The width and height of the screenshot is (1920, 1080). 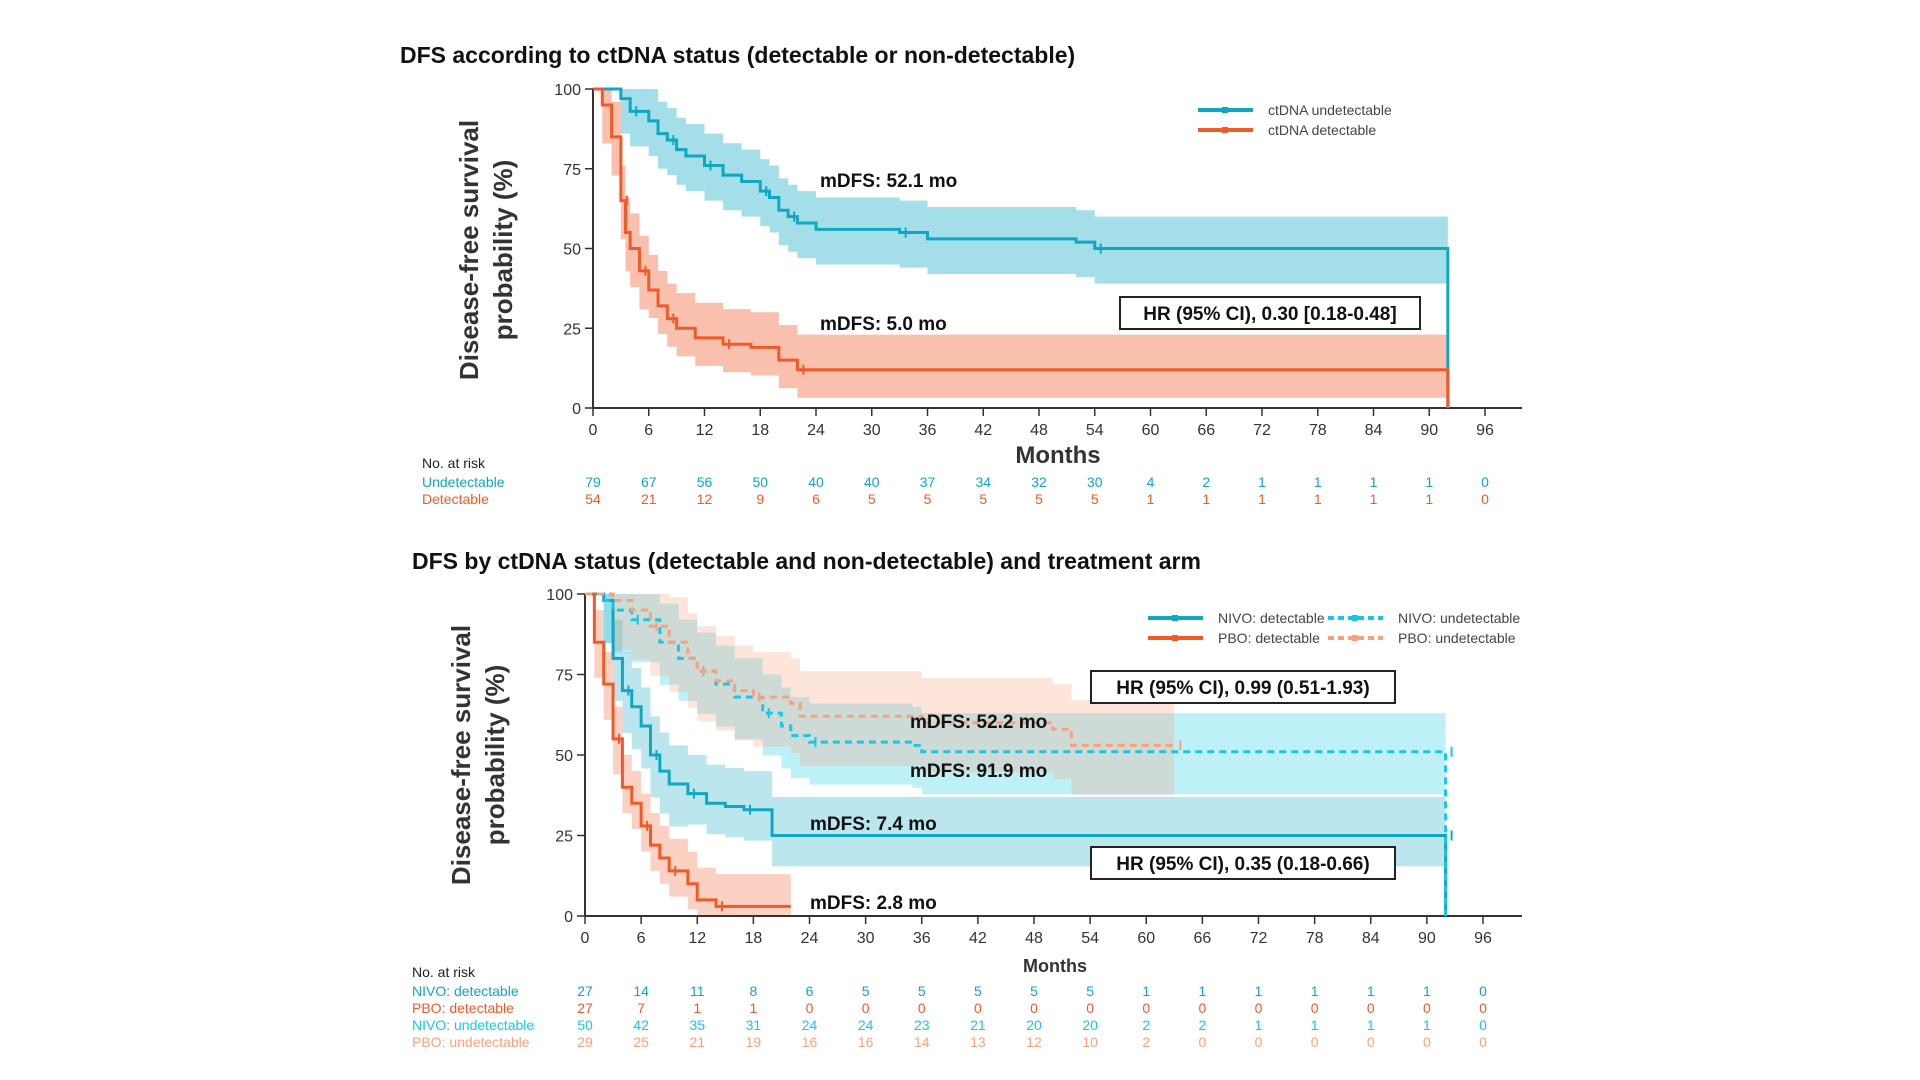 I want to click on risk-value: 67, so click(x=649, y=482).